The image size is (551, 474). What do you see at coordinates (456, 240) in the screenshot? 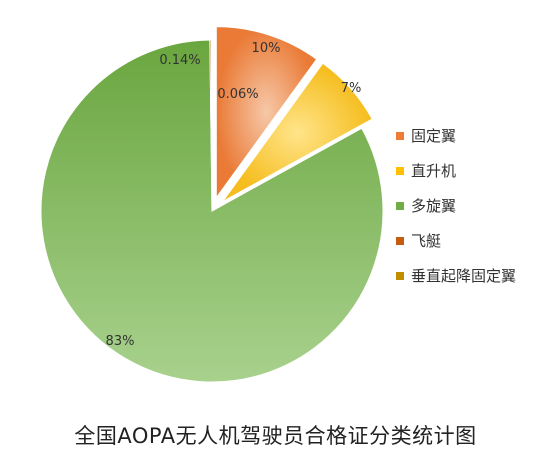
I see `legend-item-airship: 飞艇` at bounding box center [456, 240].